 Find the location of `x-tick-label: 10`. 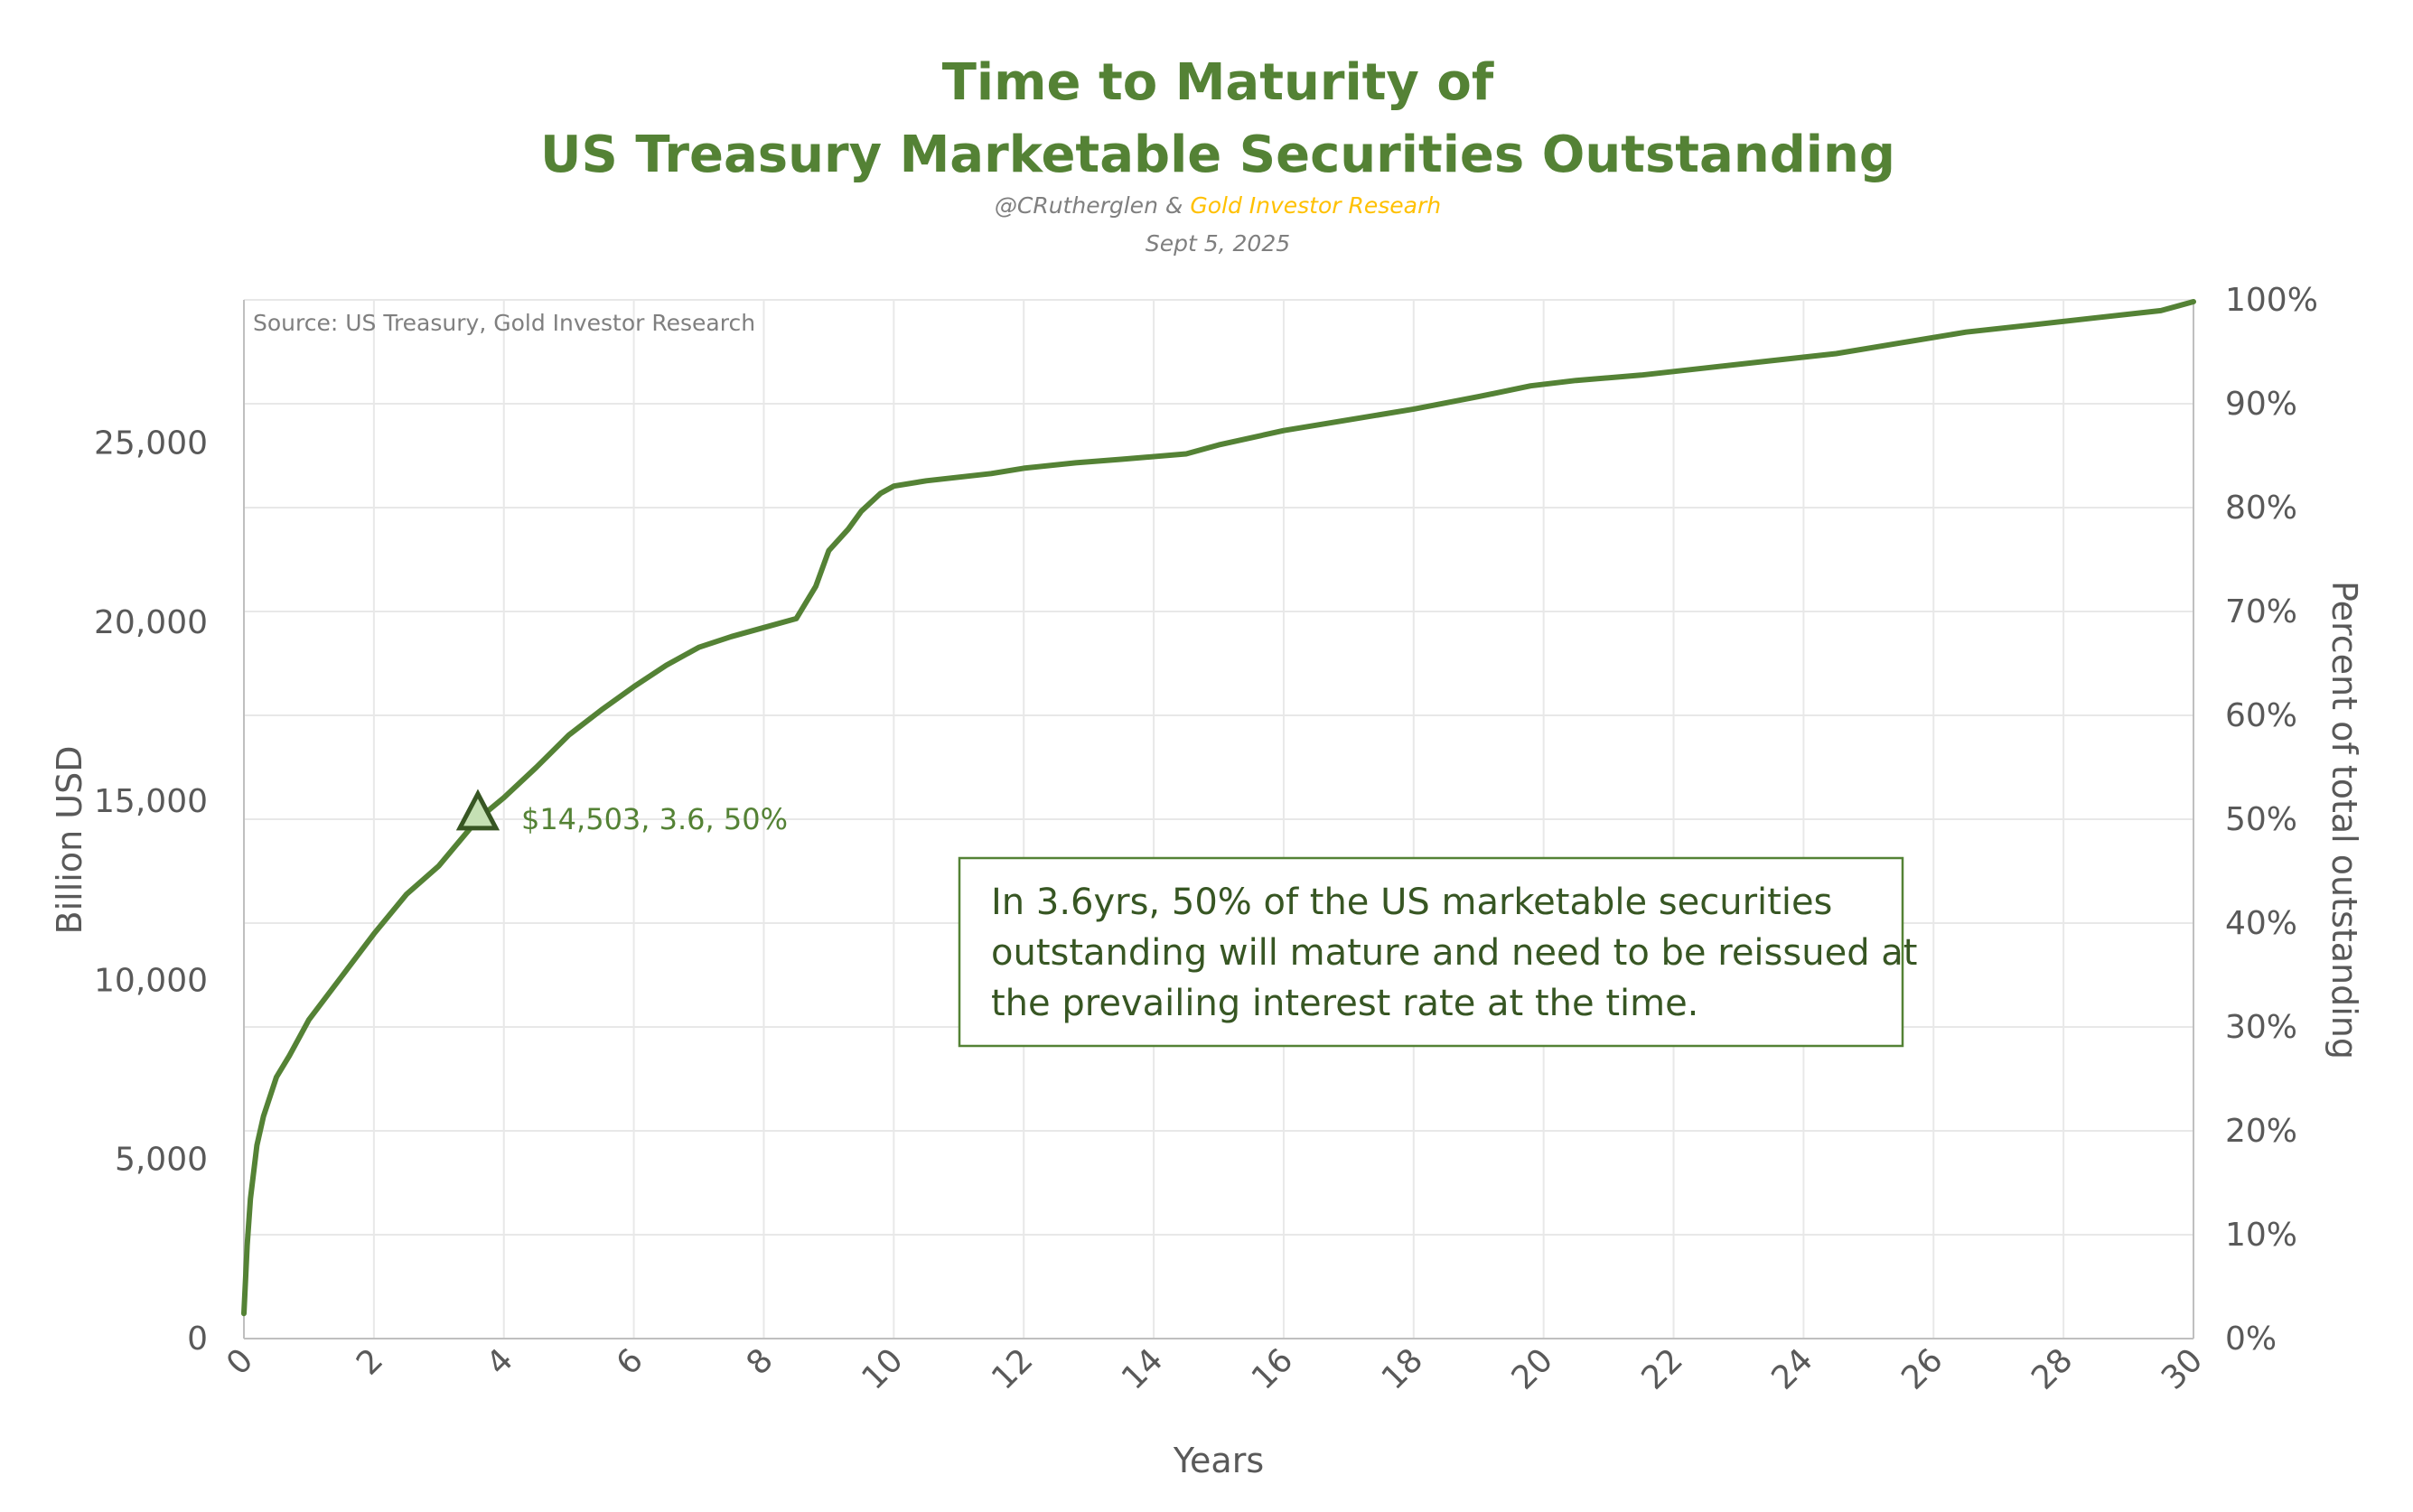

x-tick-label: 10 is located at coordinates (882, 1368).